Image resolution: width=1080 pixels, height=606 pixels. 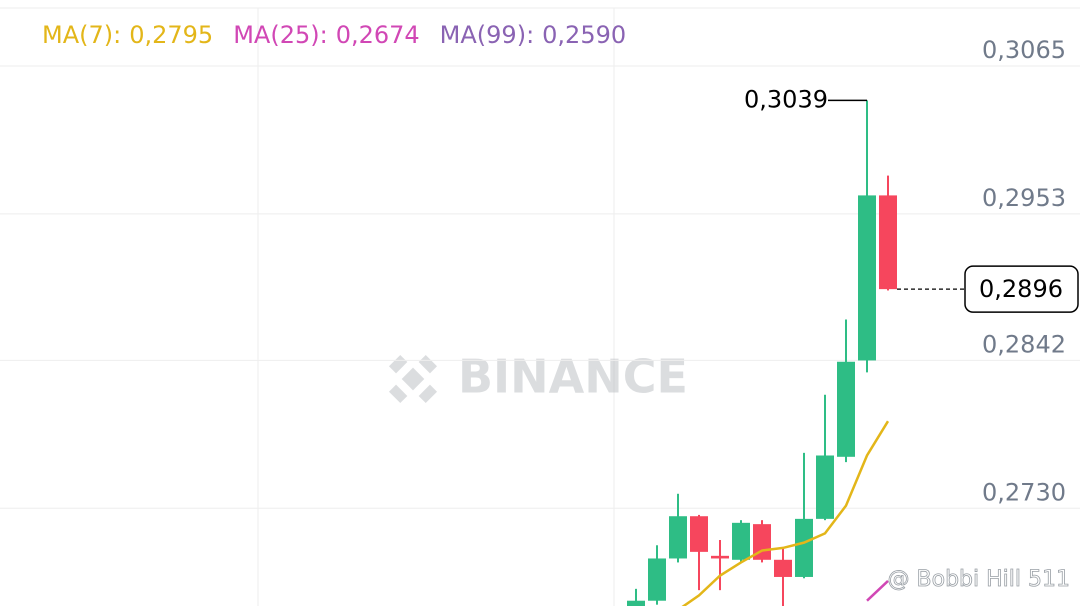 I want to click on legend-entry: MA(25): 0,2674, so click(x=326, y=35).